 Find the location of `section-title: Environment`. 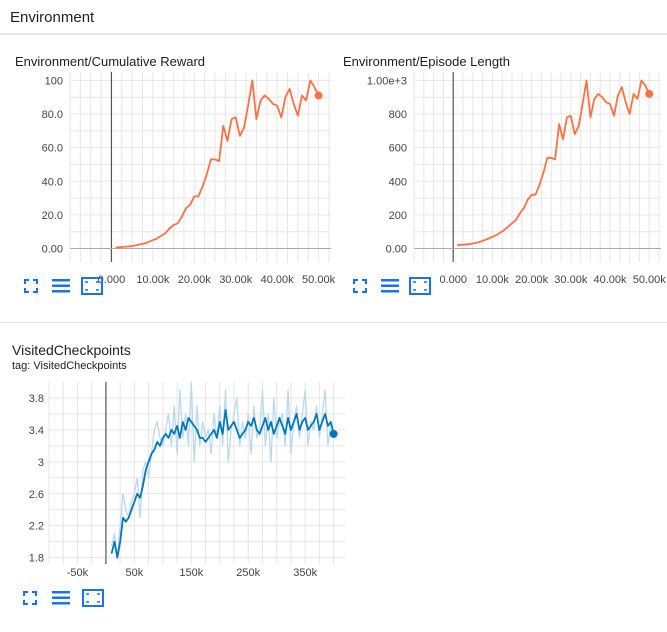

section-title: Environment is located at coordinates (52, 17).